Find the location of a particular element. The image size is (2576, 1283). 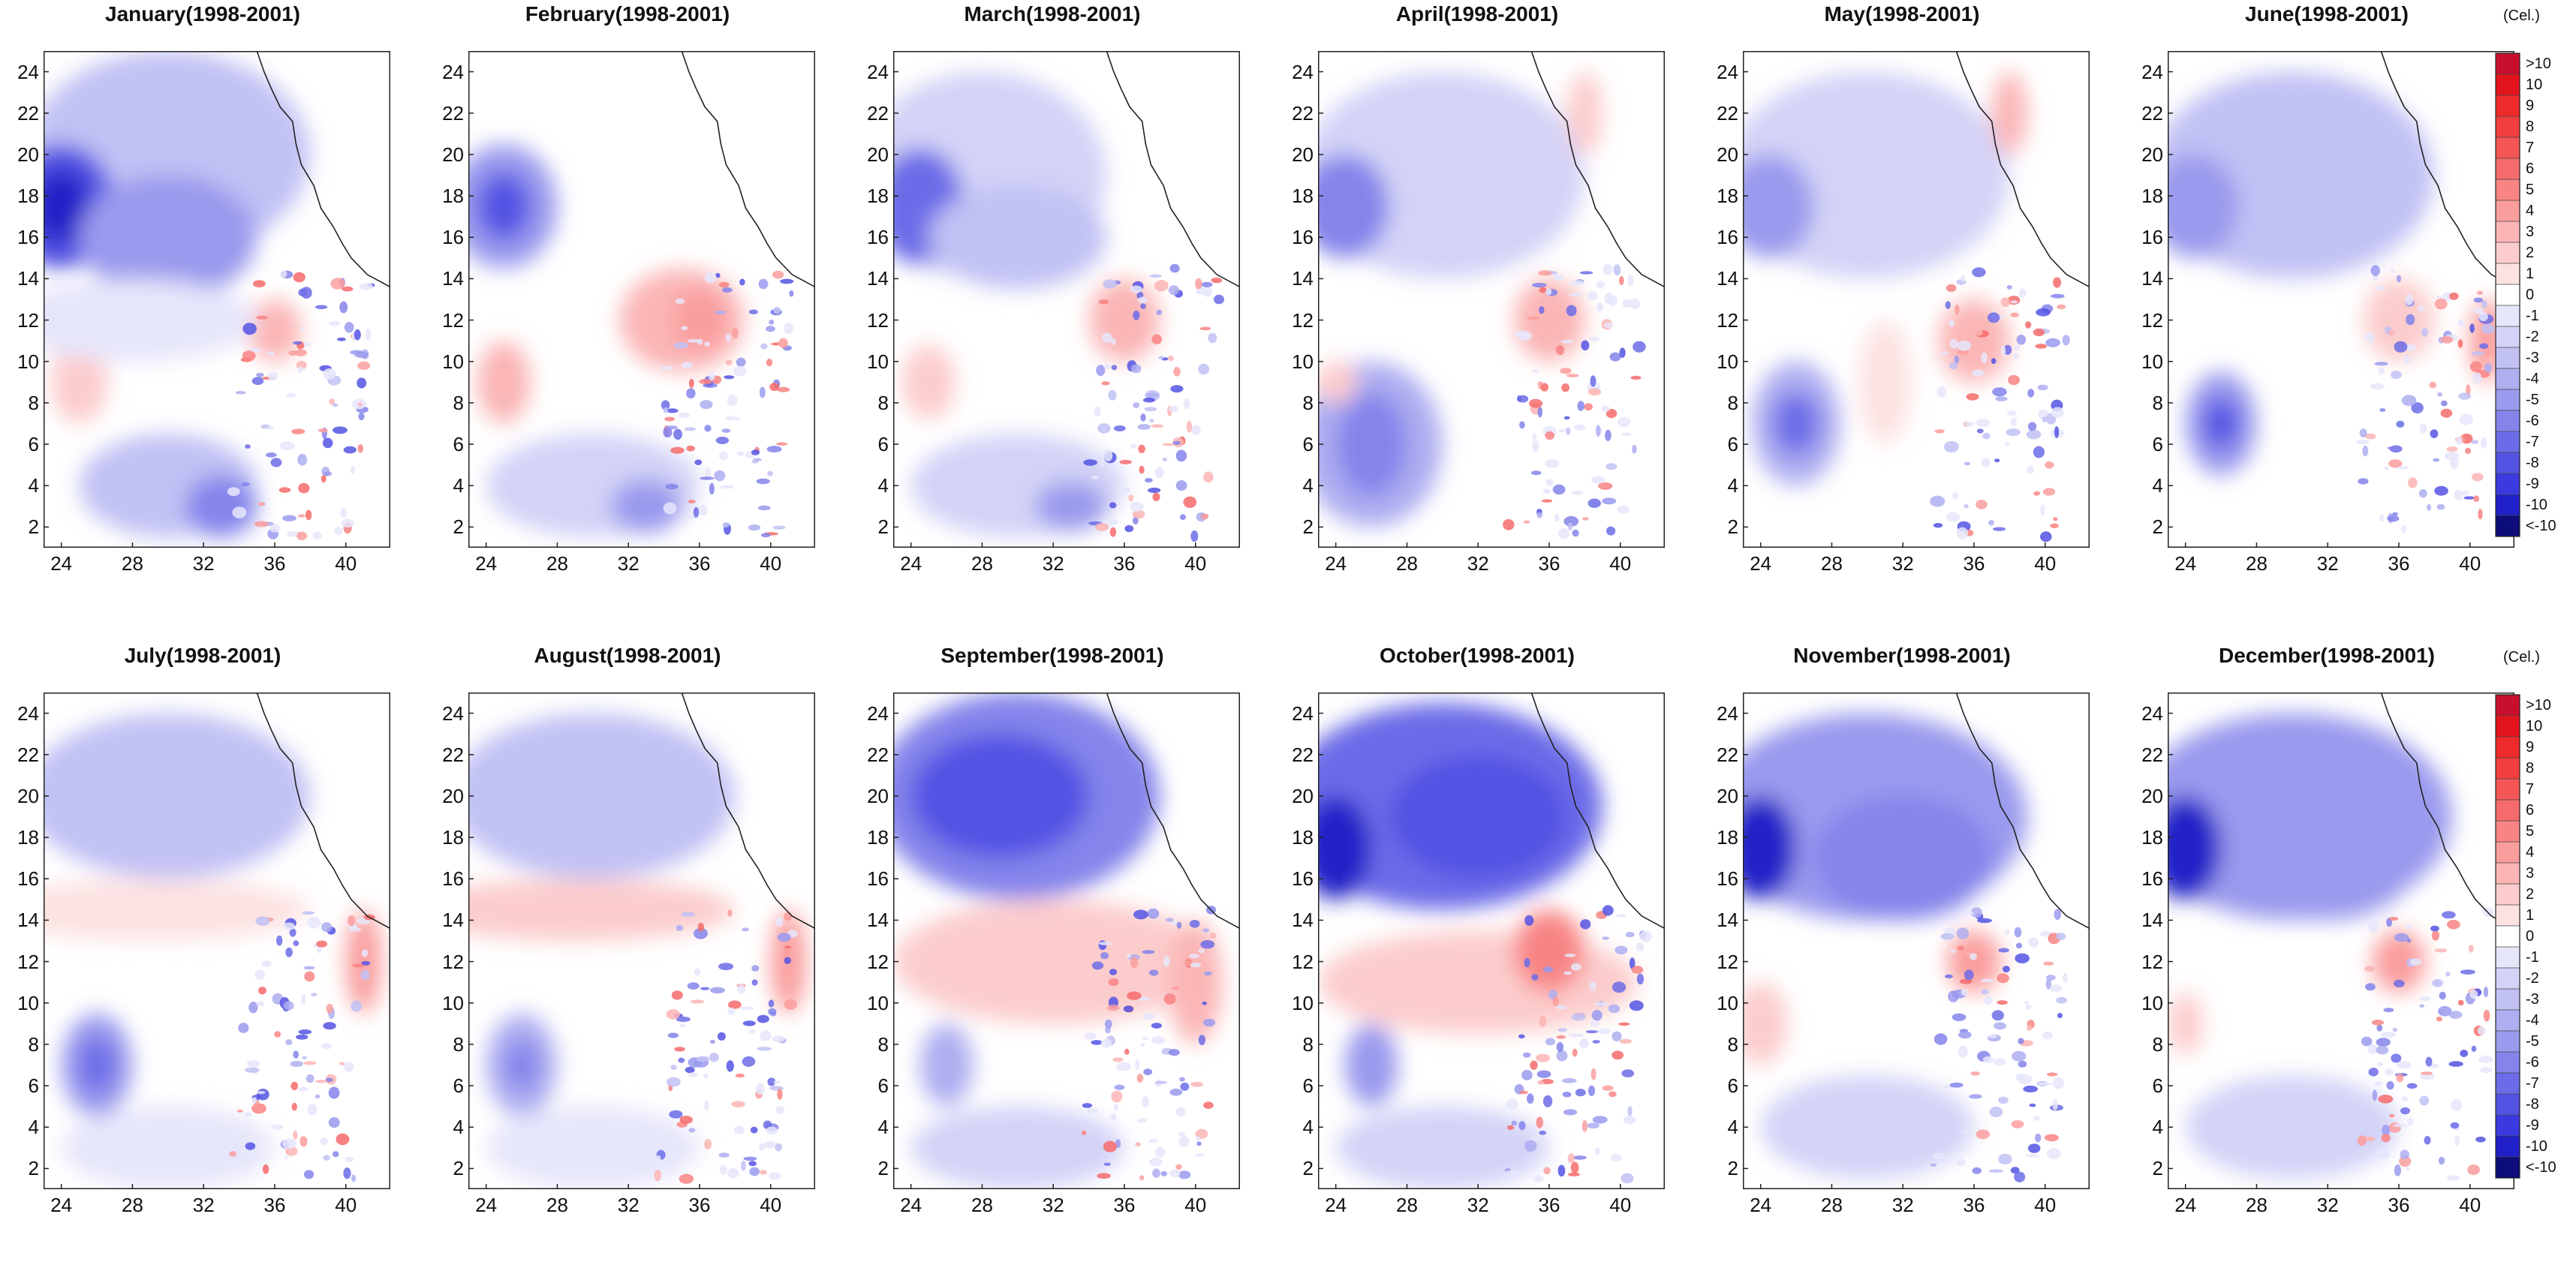

x-tick-label: 32 is located at coordinates (203, 563).